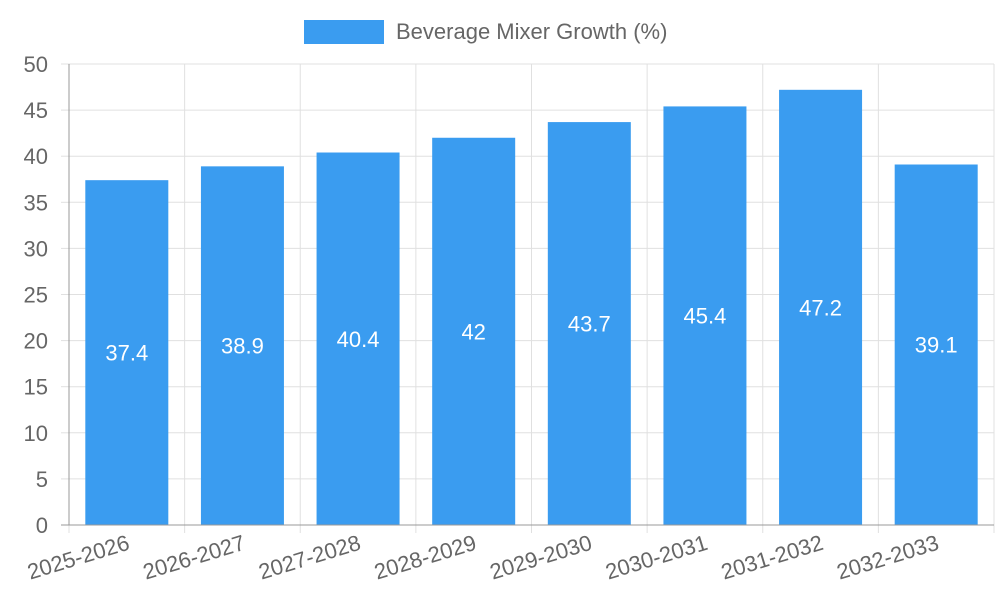 This screenshot has height=600, width=1000. What do you see at coordinates (344, 32) in the screenshot?
I see `legend-swatch` at bounding box center [344, 32].